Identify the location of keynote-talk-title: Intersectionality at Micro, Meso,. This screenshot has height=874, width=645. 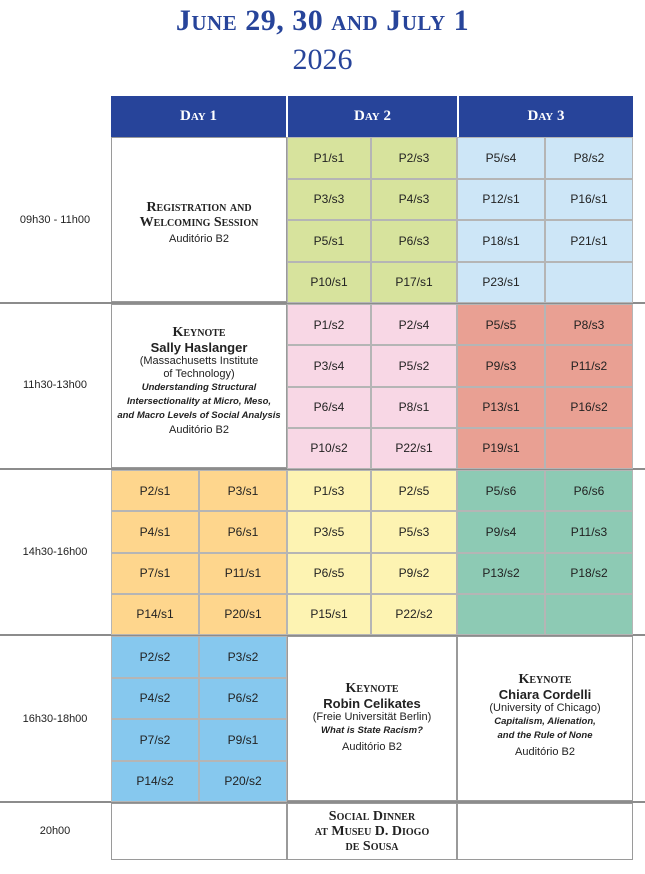
(199, 401).